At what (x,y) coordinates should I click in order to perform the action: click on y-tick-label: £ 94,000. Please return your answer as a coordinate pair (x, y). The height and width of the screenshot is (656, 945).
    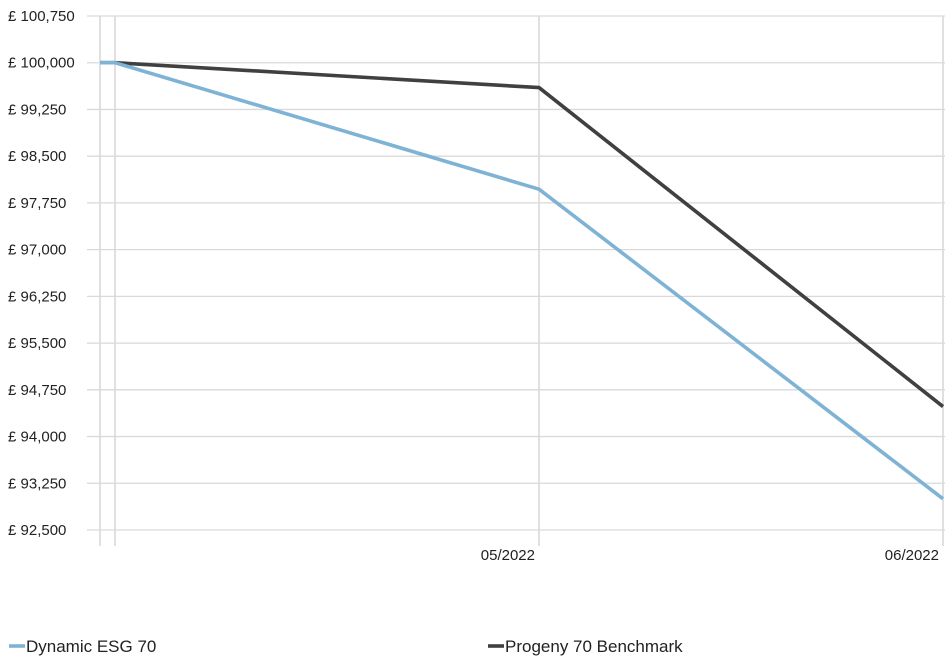
    Looking at the image, I should click on (37, 437).